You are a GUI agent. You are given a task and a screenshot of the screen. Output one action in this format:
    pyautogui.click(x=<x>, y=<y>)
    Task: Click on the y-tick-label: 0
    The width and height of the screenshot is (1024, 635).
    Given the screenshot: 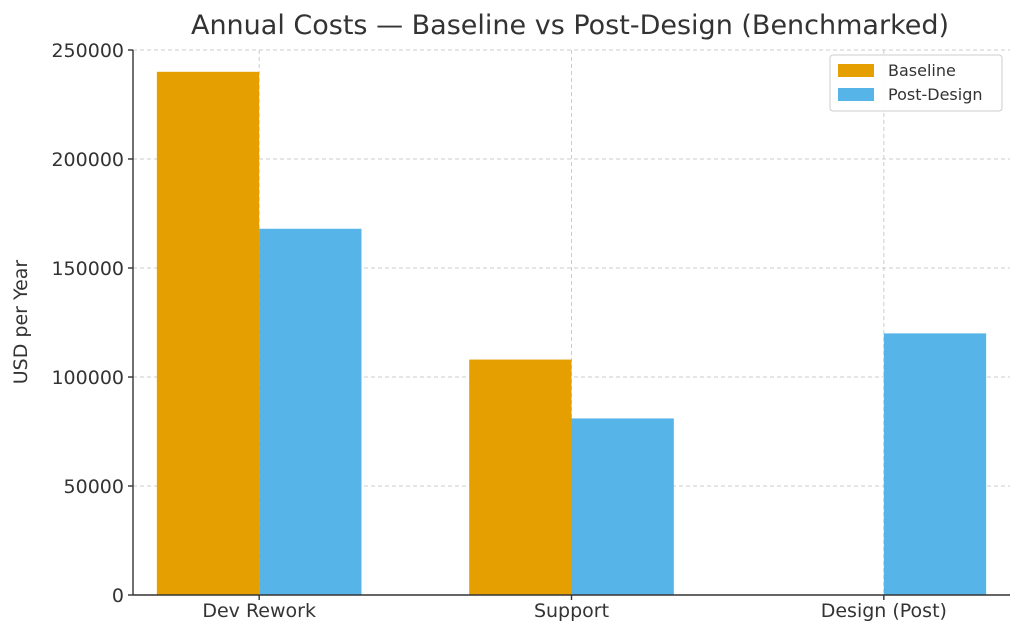 What is the action you would take?
    pyautogui.click(x=118, y=596)
    